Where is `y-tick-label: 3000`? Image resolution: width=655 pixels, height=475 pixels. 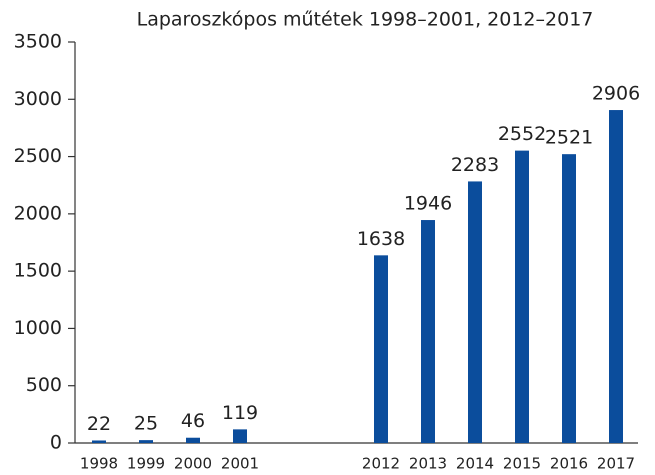 y-tick-label: 3000 is located at coordinates (38, 99).